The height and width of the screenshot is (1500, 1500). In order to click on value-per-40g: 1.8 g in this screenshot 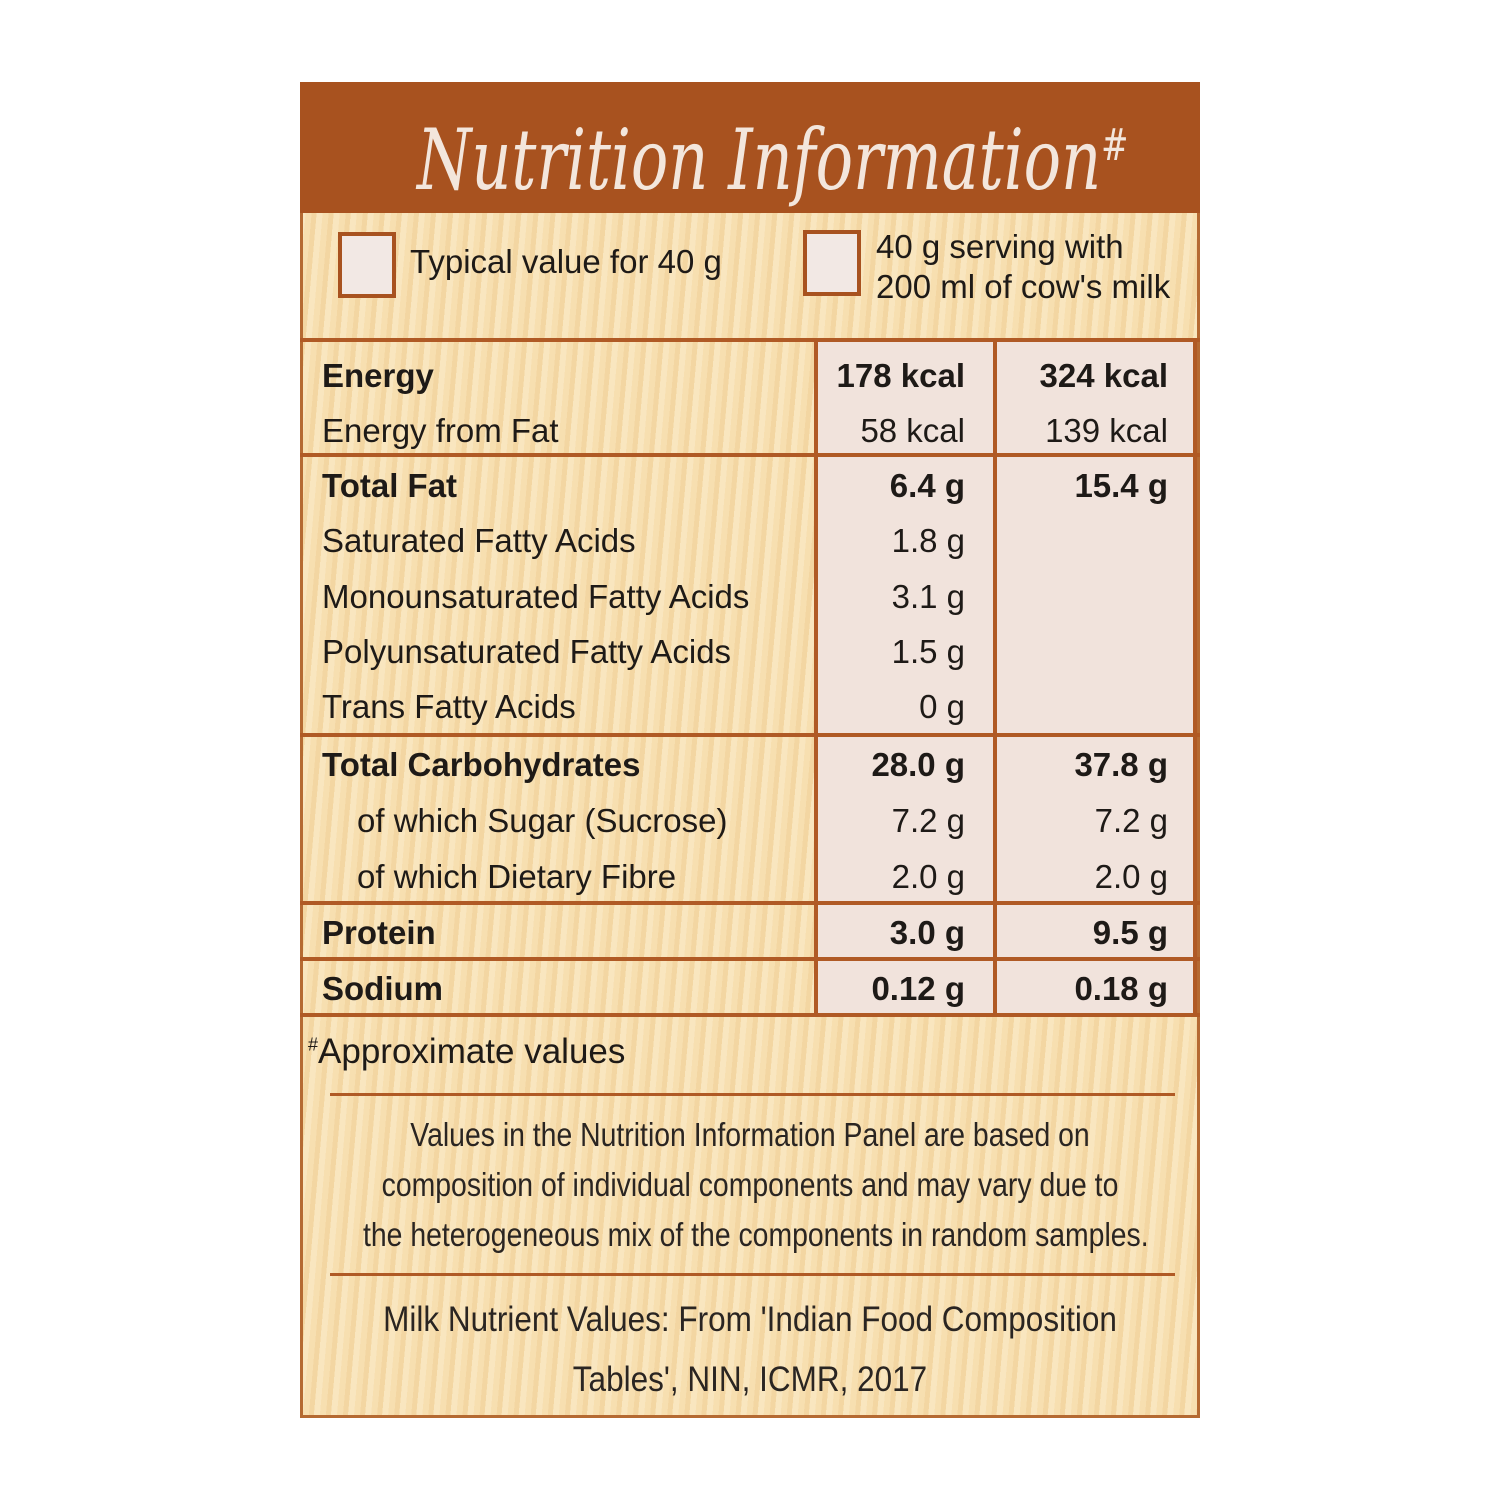, I will do `click(928, 540)`.